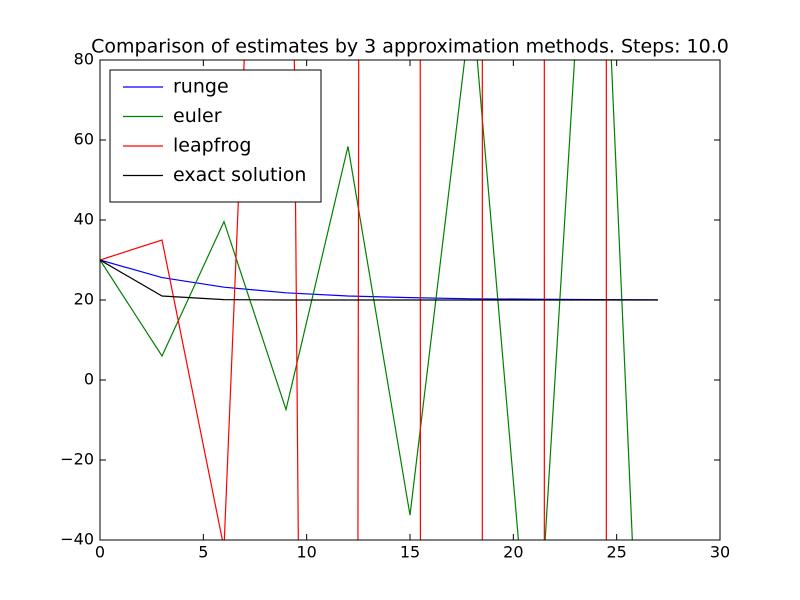 The width and height of the screenshot is (800, 600). Describe the element at coordinates (84, 139) in the screenshot. I see `y-tick-label: 60` at that location.